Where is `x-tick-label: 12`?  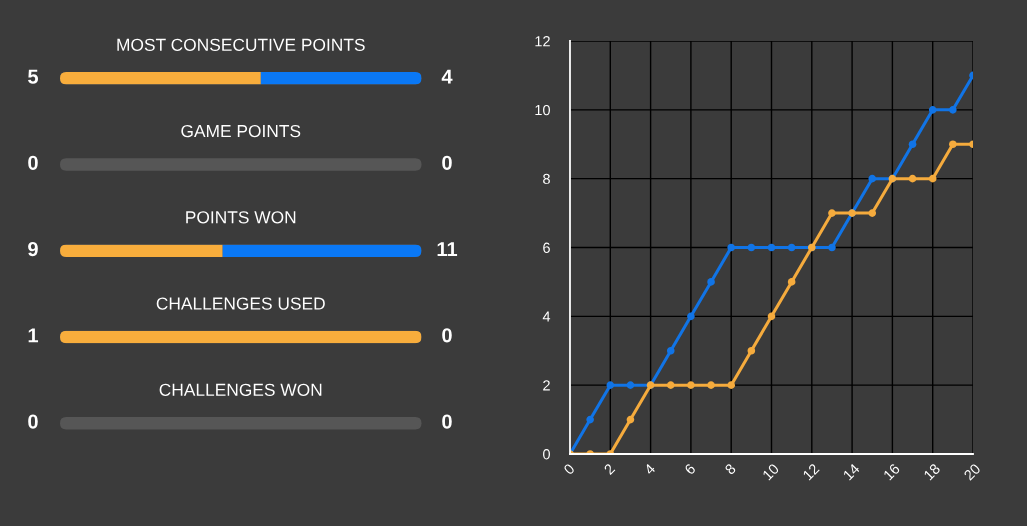
x-tick-label: 12 is located at coordinates (811, 472).